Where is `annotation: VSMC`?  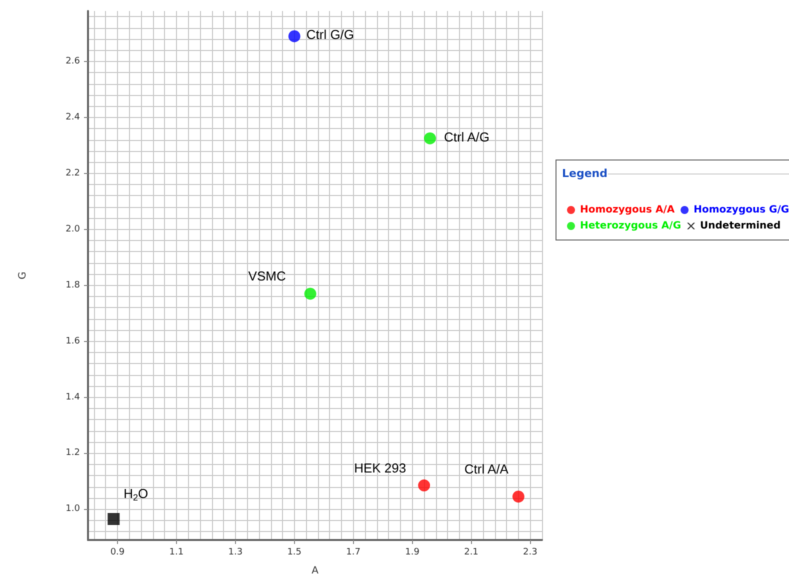
annotation: VSMC is located at coordinates (267, 276).